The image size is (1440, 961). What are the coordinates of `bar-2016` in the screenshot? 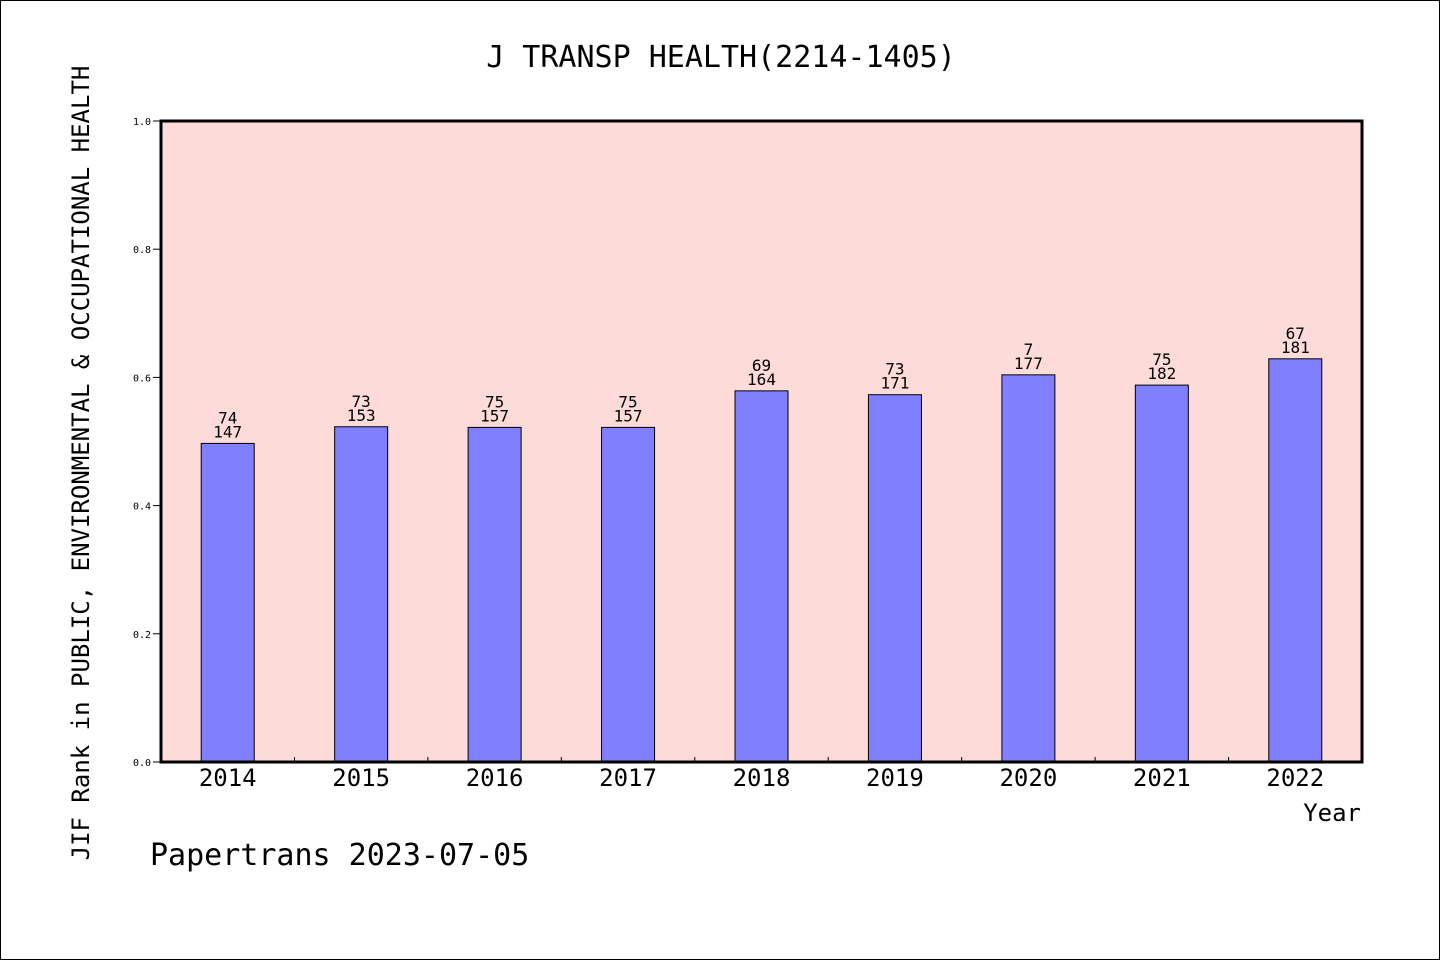 It's located at (494, 594).